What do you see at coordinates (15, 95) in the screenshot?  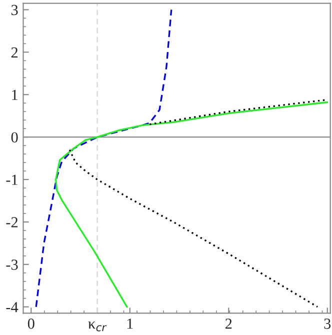 I see `y-tick-label: 1` at bounding box center [15, 95].